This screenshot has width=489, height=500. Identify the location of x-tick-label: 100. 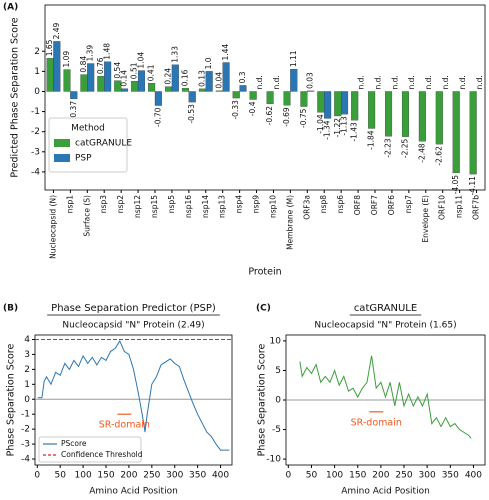
(334, 476).